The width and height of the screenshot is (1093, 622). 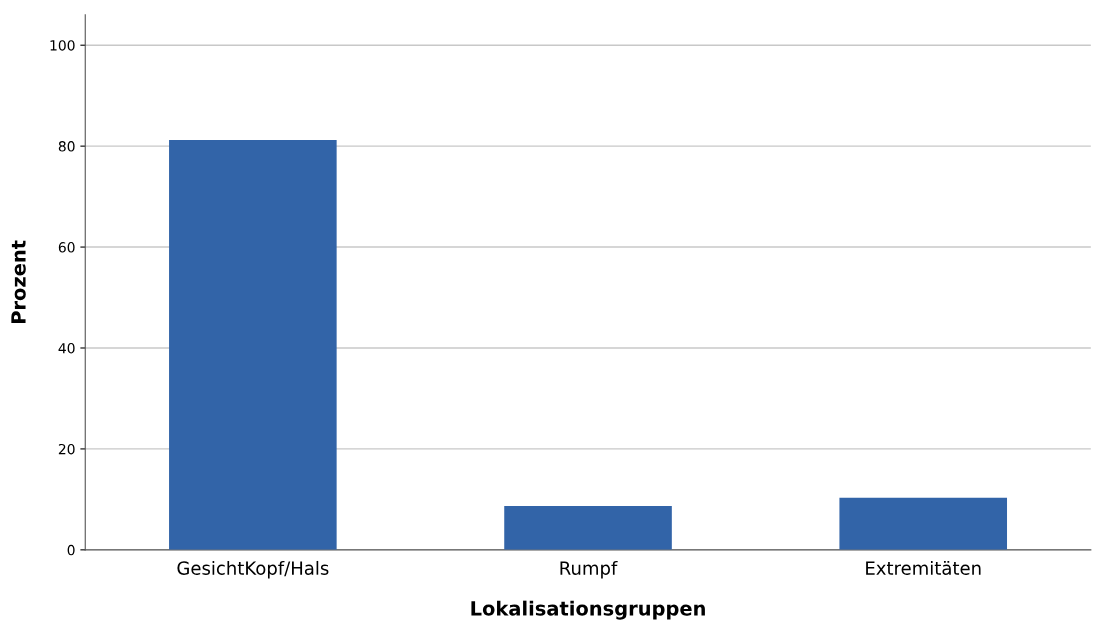 I want to click on y-tick-label: 20, so click(x=66, y=449).